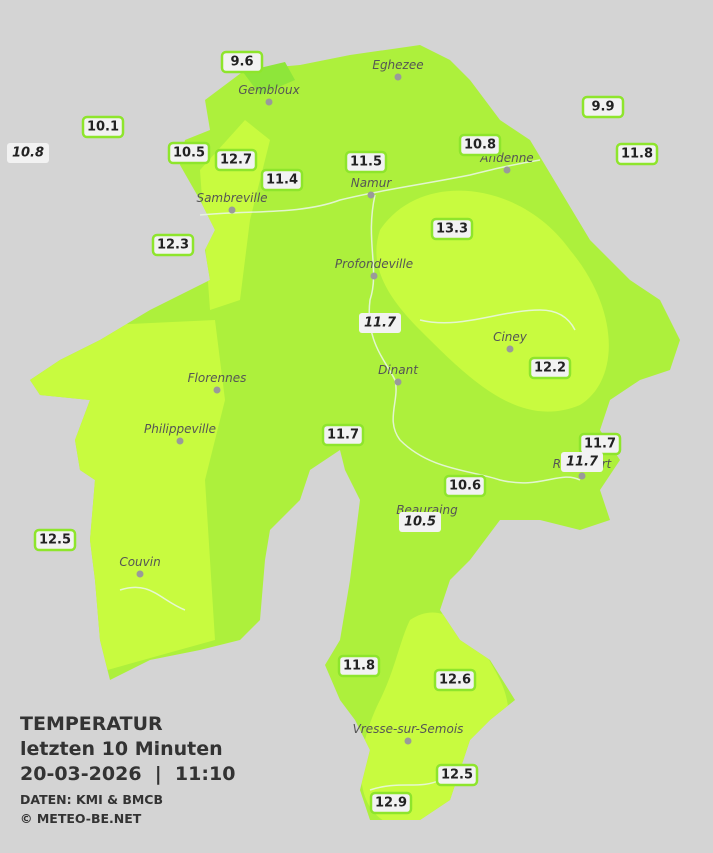  I want to click on station: 12.9, so click(391, 803).